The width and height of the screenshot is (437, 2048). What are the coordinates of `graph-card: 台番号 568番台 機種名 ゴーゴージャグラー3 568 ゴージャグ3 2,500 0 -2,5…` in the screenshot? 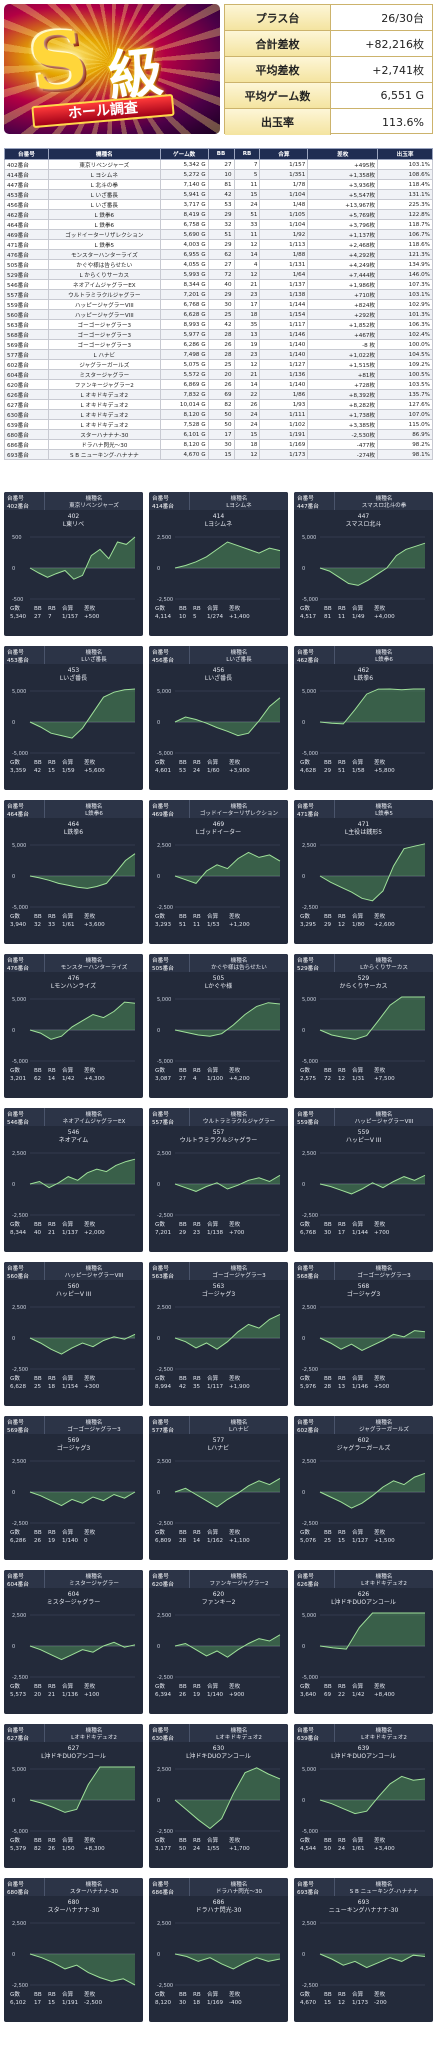 It's located at (363, 1334).